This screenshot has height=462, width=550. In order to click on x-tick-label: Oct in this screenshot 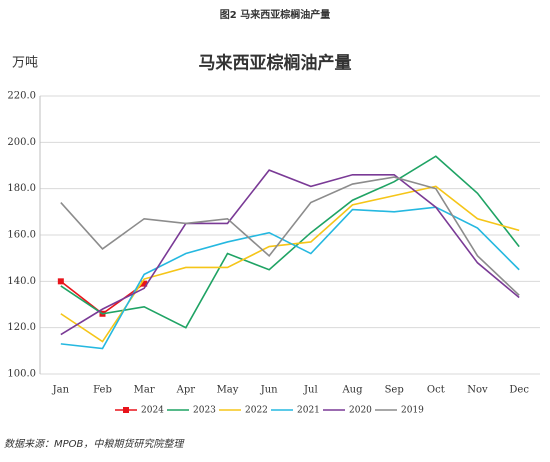, I will do `click(436, 390)`.